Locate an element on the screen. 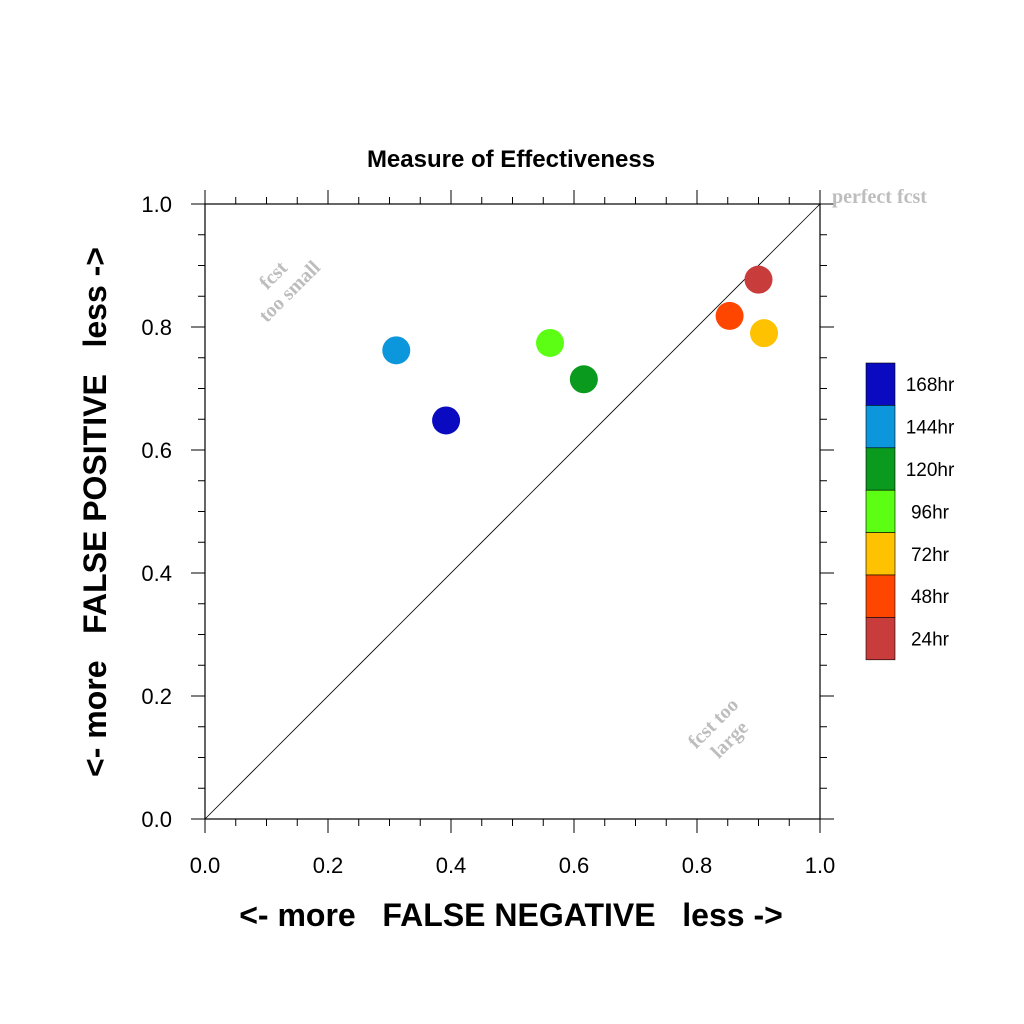 This screenshot has width=1024, height=1024. legend-swatch-24hr is located at coordinates (880, 639).